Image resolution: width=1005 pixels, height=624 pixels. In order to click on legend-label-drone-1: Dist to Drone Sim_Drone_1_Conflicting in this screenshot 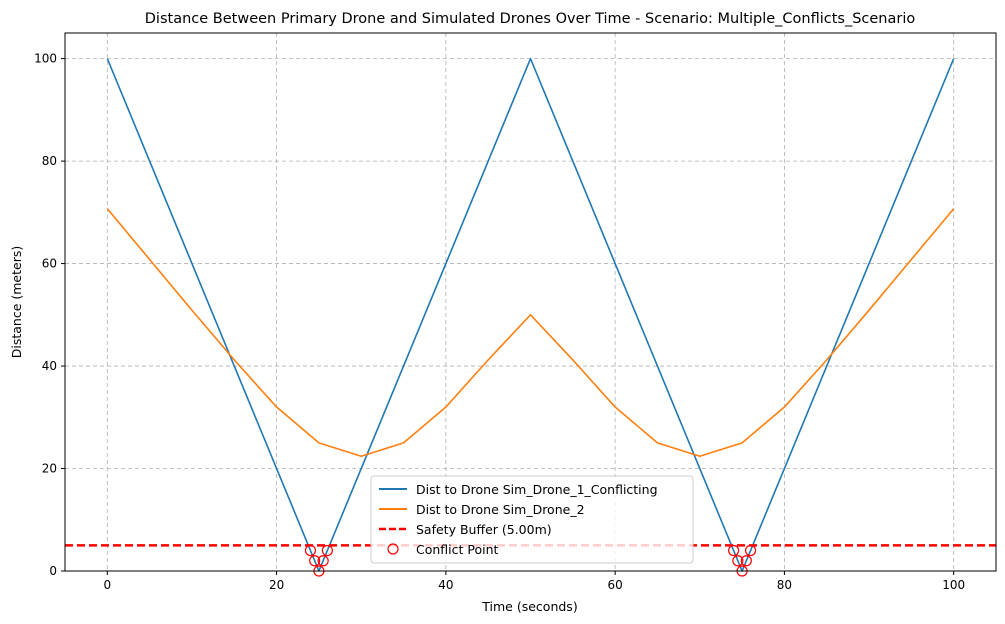, I will do `click(537, 489)`.